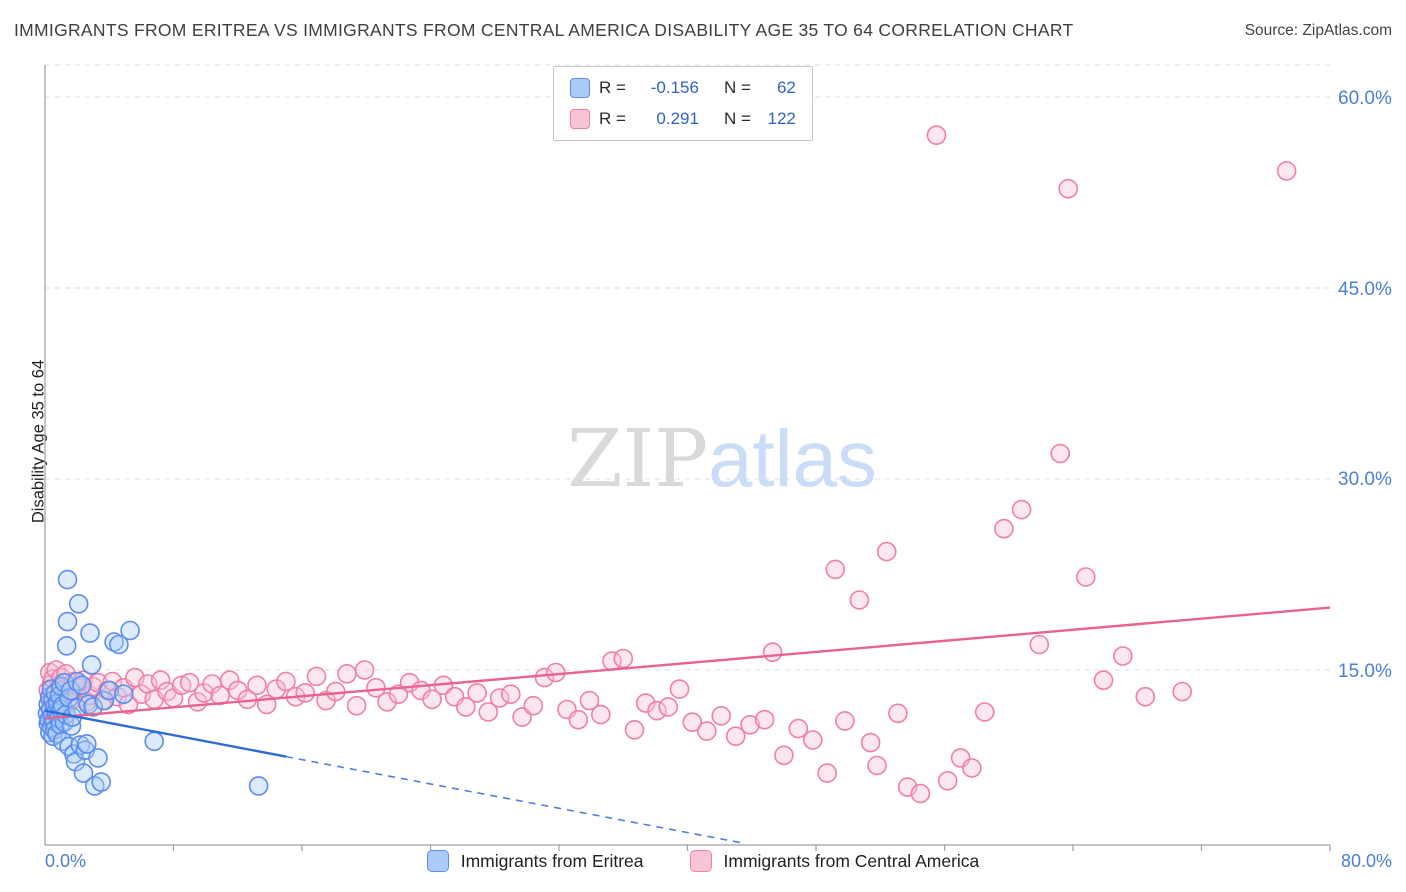 Image resolution: width=1406 pixels, height=892 pixels. What do you see at coordinates (1366, 861) in the screenshot?
I see `x-axis-max-label: 80.0%` at bounding box center [1366, 861].